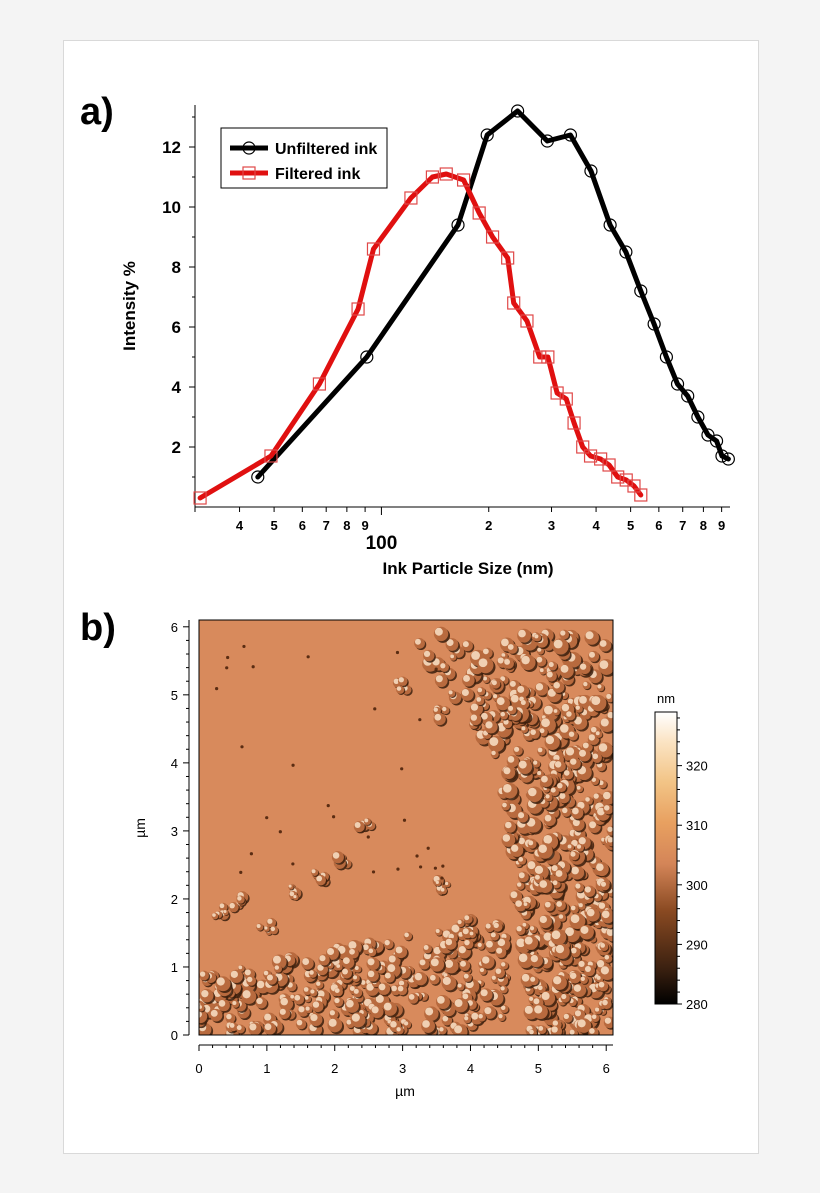  Describe the element at coordinates (171, 207) in the screenshot. I see `y-tick-label: 10` at that location.